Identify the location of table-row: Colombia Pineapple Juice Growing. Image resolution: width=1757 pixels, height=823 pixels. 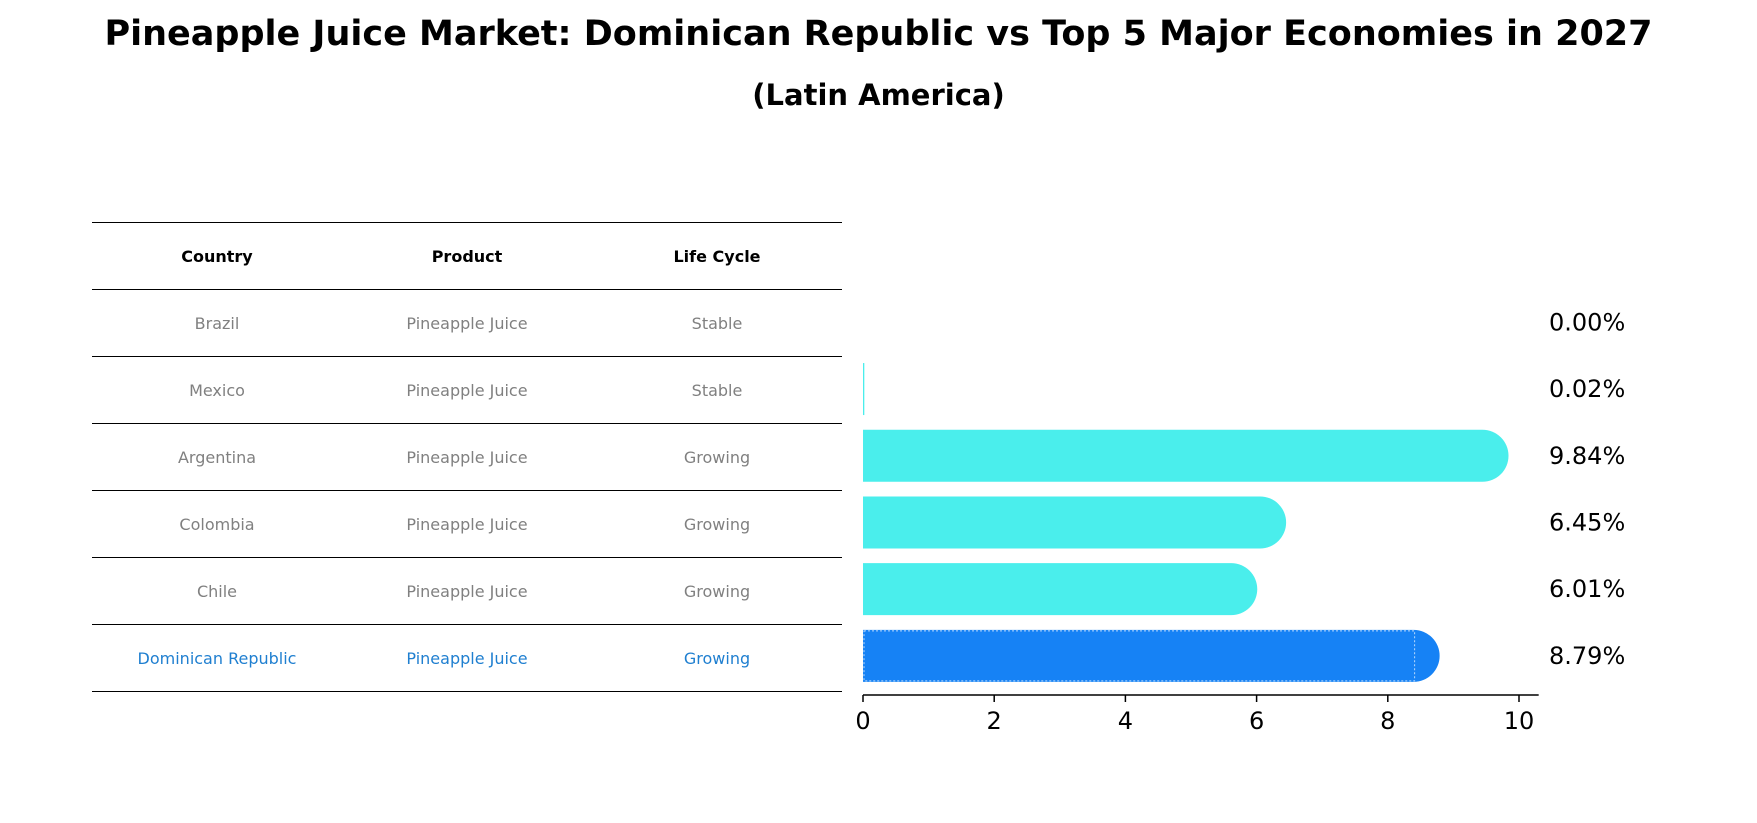
(467, 524).